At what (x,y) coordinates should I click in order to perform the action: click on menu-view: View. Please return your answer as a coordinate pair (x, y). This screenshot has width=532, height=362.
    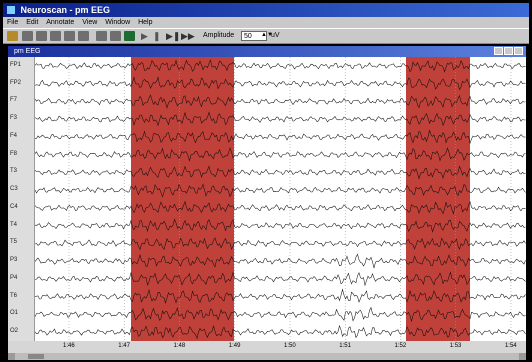
    Looking at the image, I should click on (90, 22).